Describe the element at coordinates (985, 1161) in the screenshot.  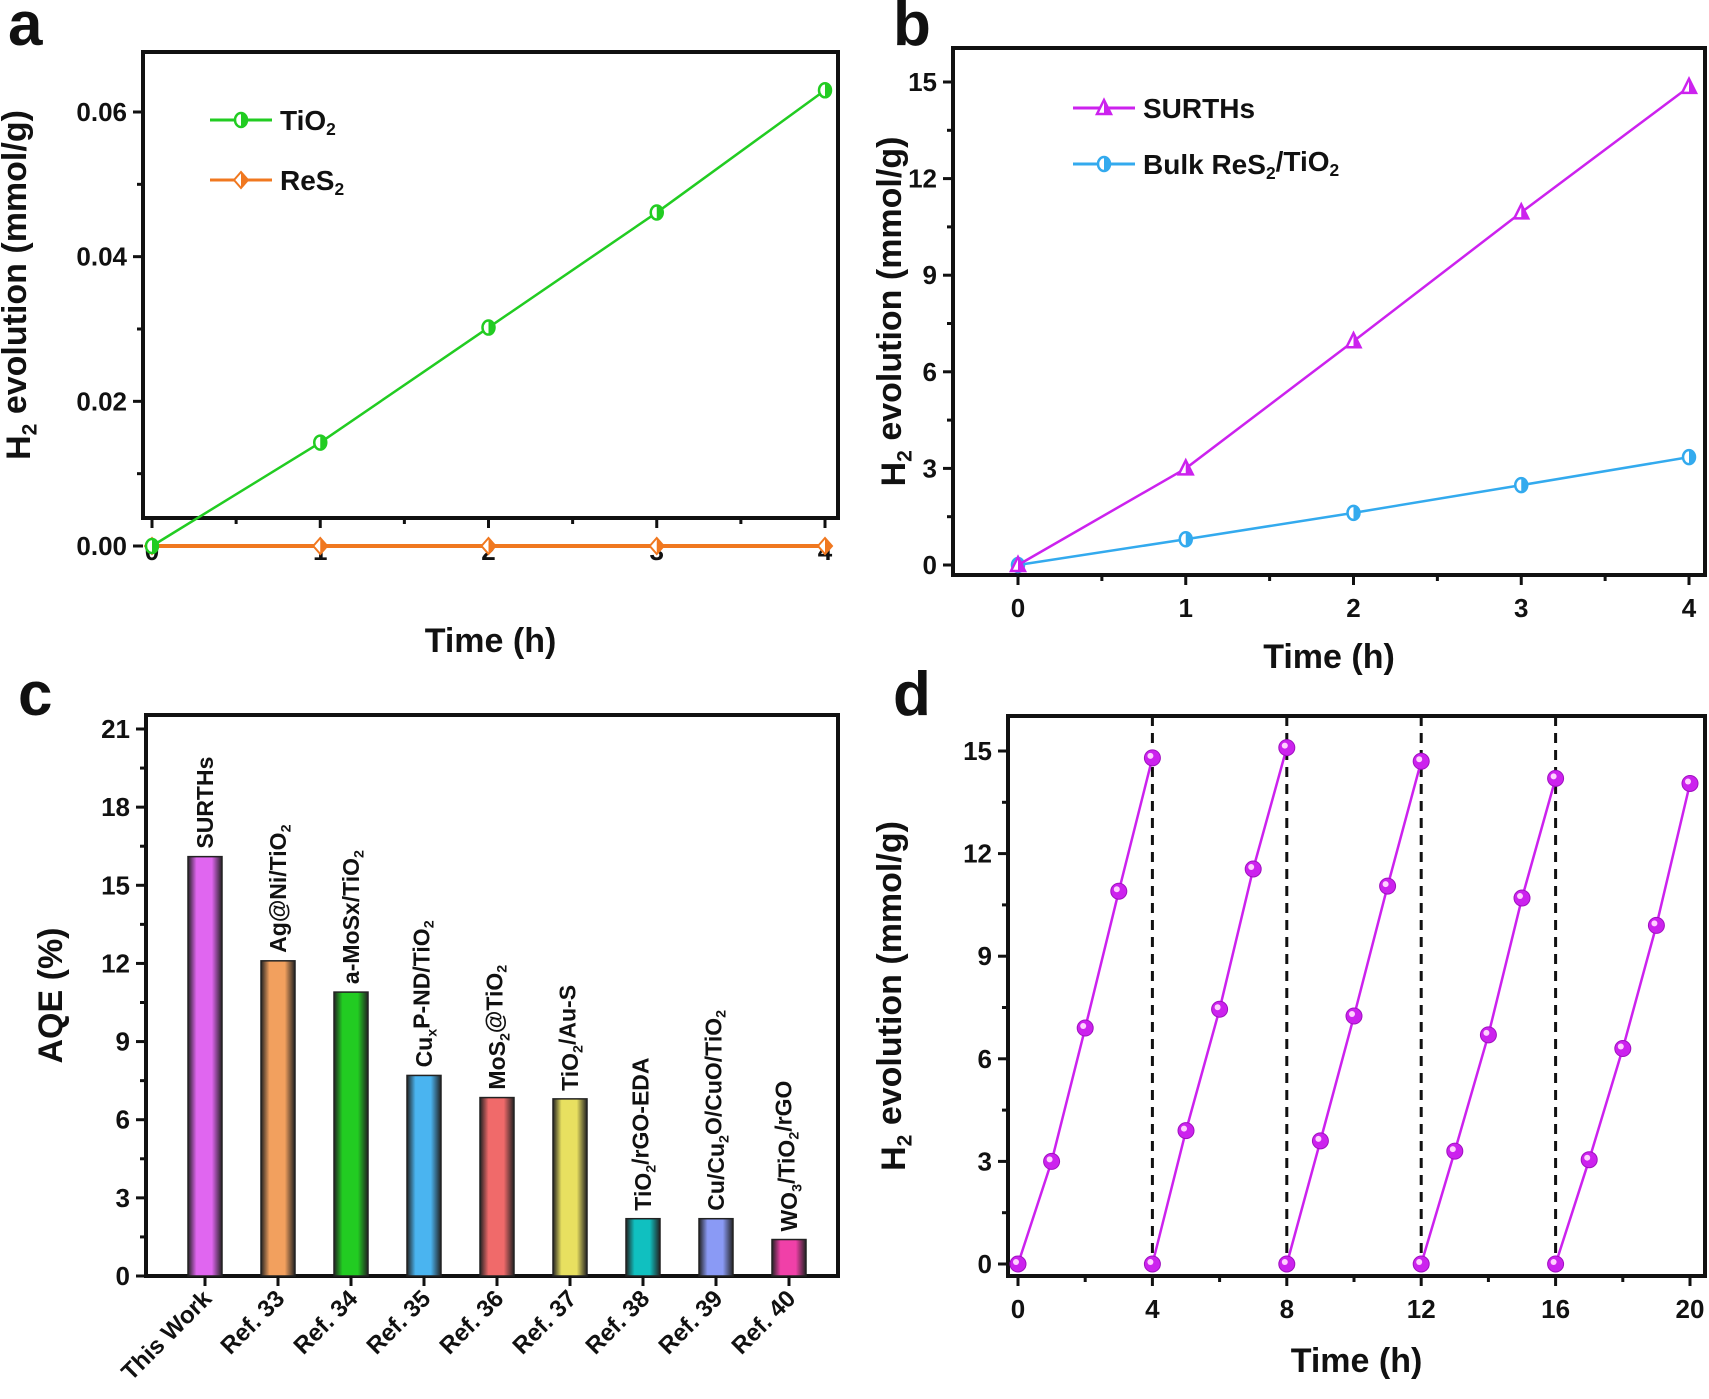
I see `y-tick-label: 3` at that location.